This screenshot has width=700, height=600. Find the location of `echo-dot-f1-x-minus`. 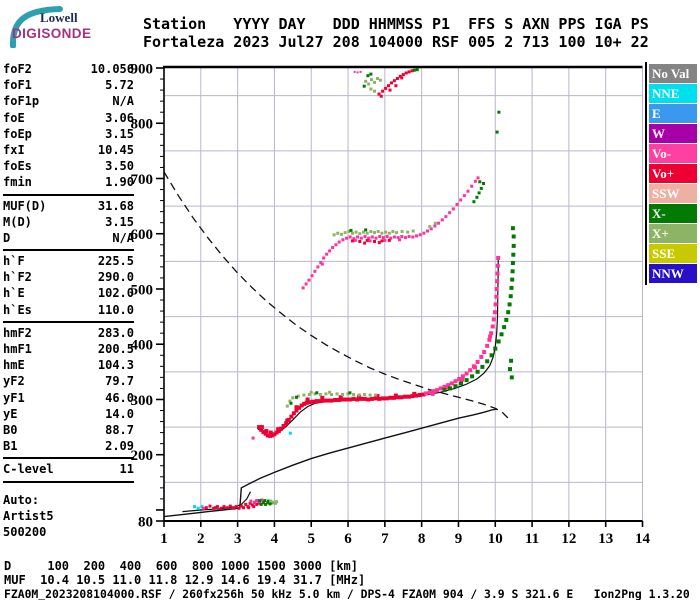

echo-dot-f1-x-minus is located at coordinates (350, 393).